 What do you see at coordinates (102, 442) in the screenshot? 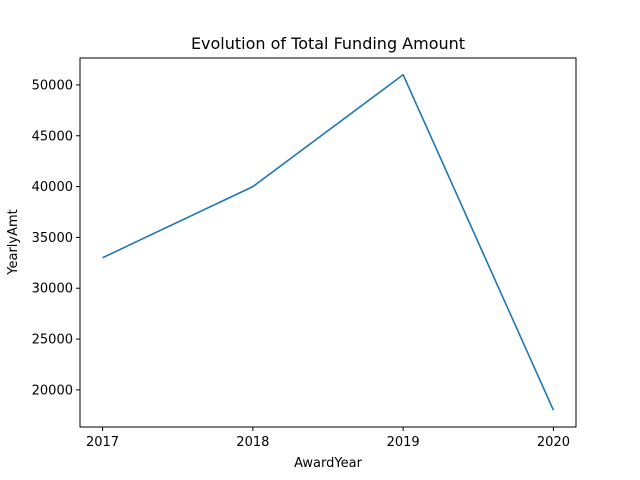
I see `x-tick-label: 2017` at bounding box center [102, 442].